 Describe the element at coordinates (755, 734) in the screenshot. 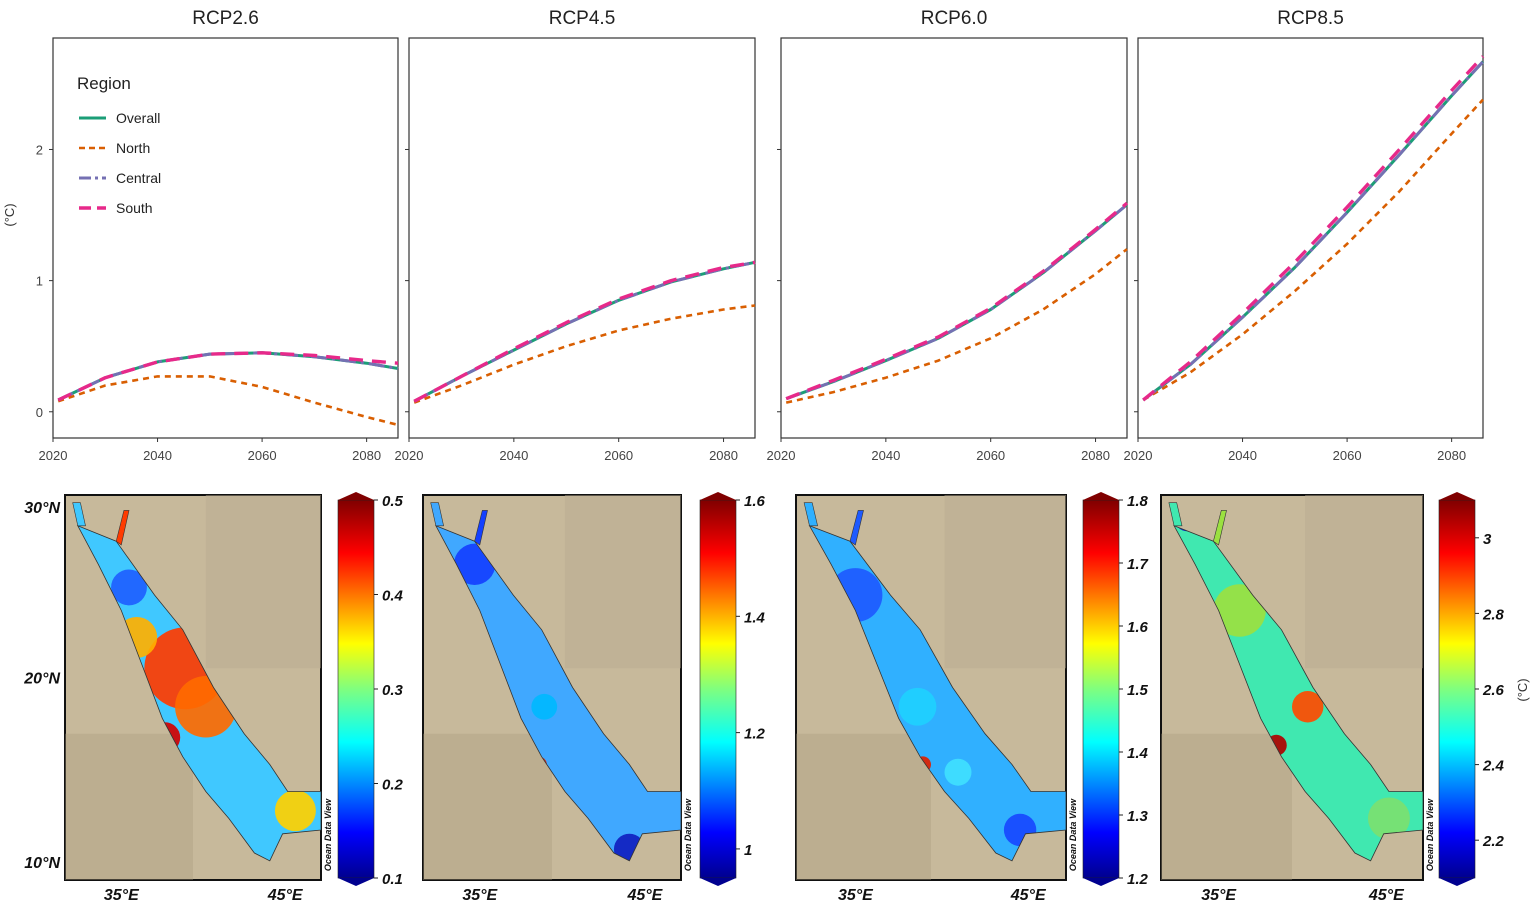

I see `colorbar-tick-label: 1.2` at that location.